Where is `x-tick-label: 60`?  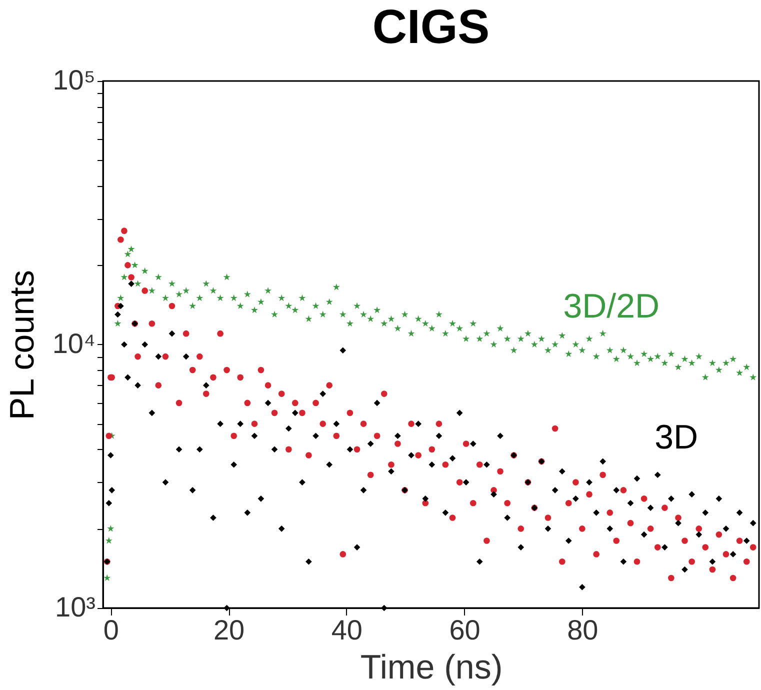 x-tick-label: 60 is located at coordinates (464, 630).